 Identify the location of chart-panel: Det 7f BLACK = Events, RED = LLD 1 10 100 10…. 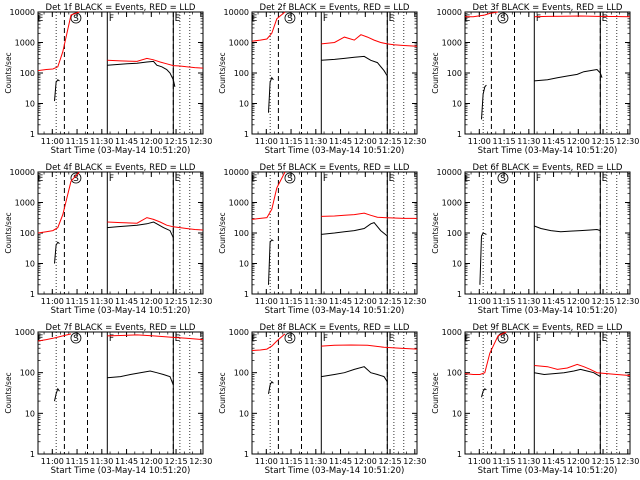
(108, 399).